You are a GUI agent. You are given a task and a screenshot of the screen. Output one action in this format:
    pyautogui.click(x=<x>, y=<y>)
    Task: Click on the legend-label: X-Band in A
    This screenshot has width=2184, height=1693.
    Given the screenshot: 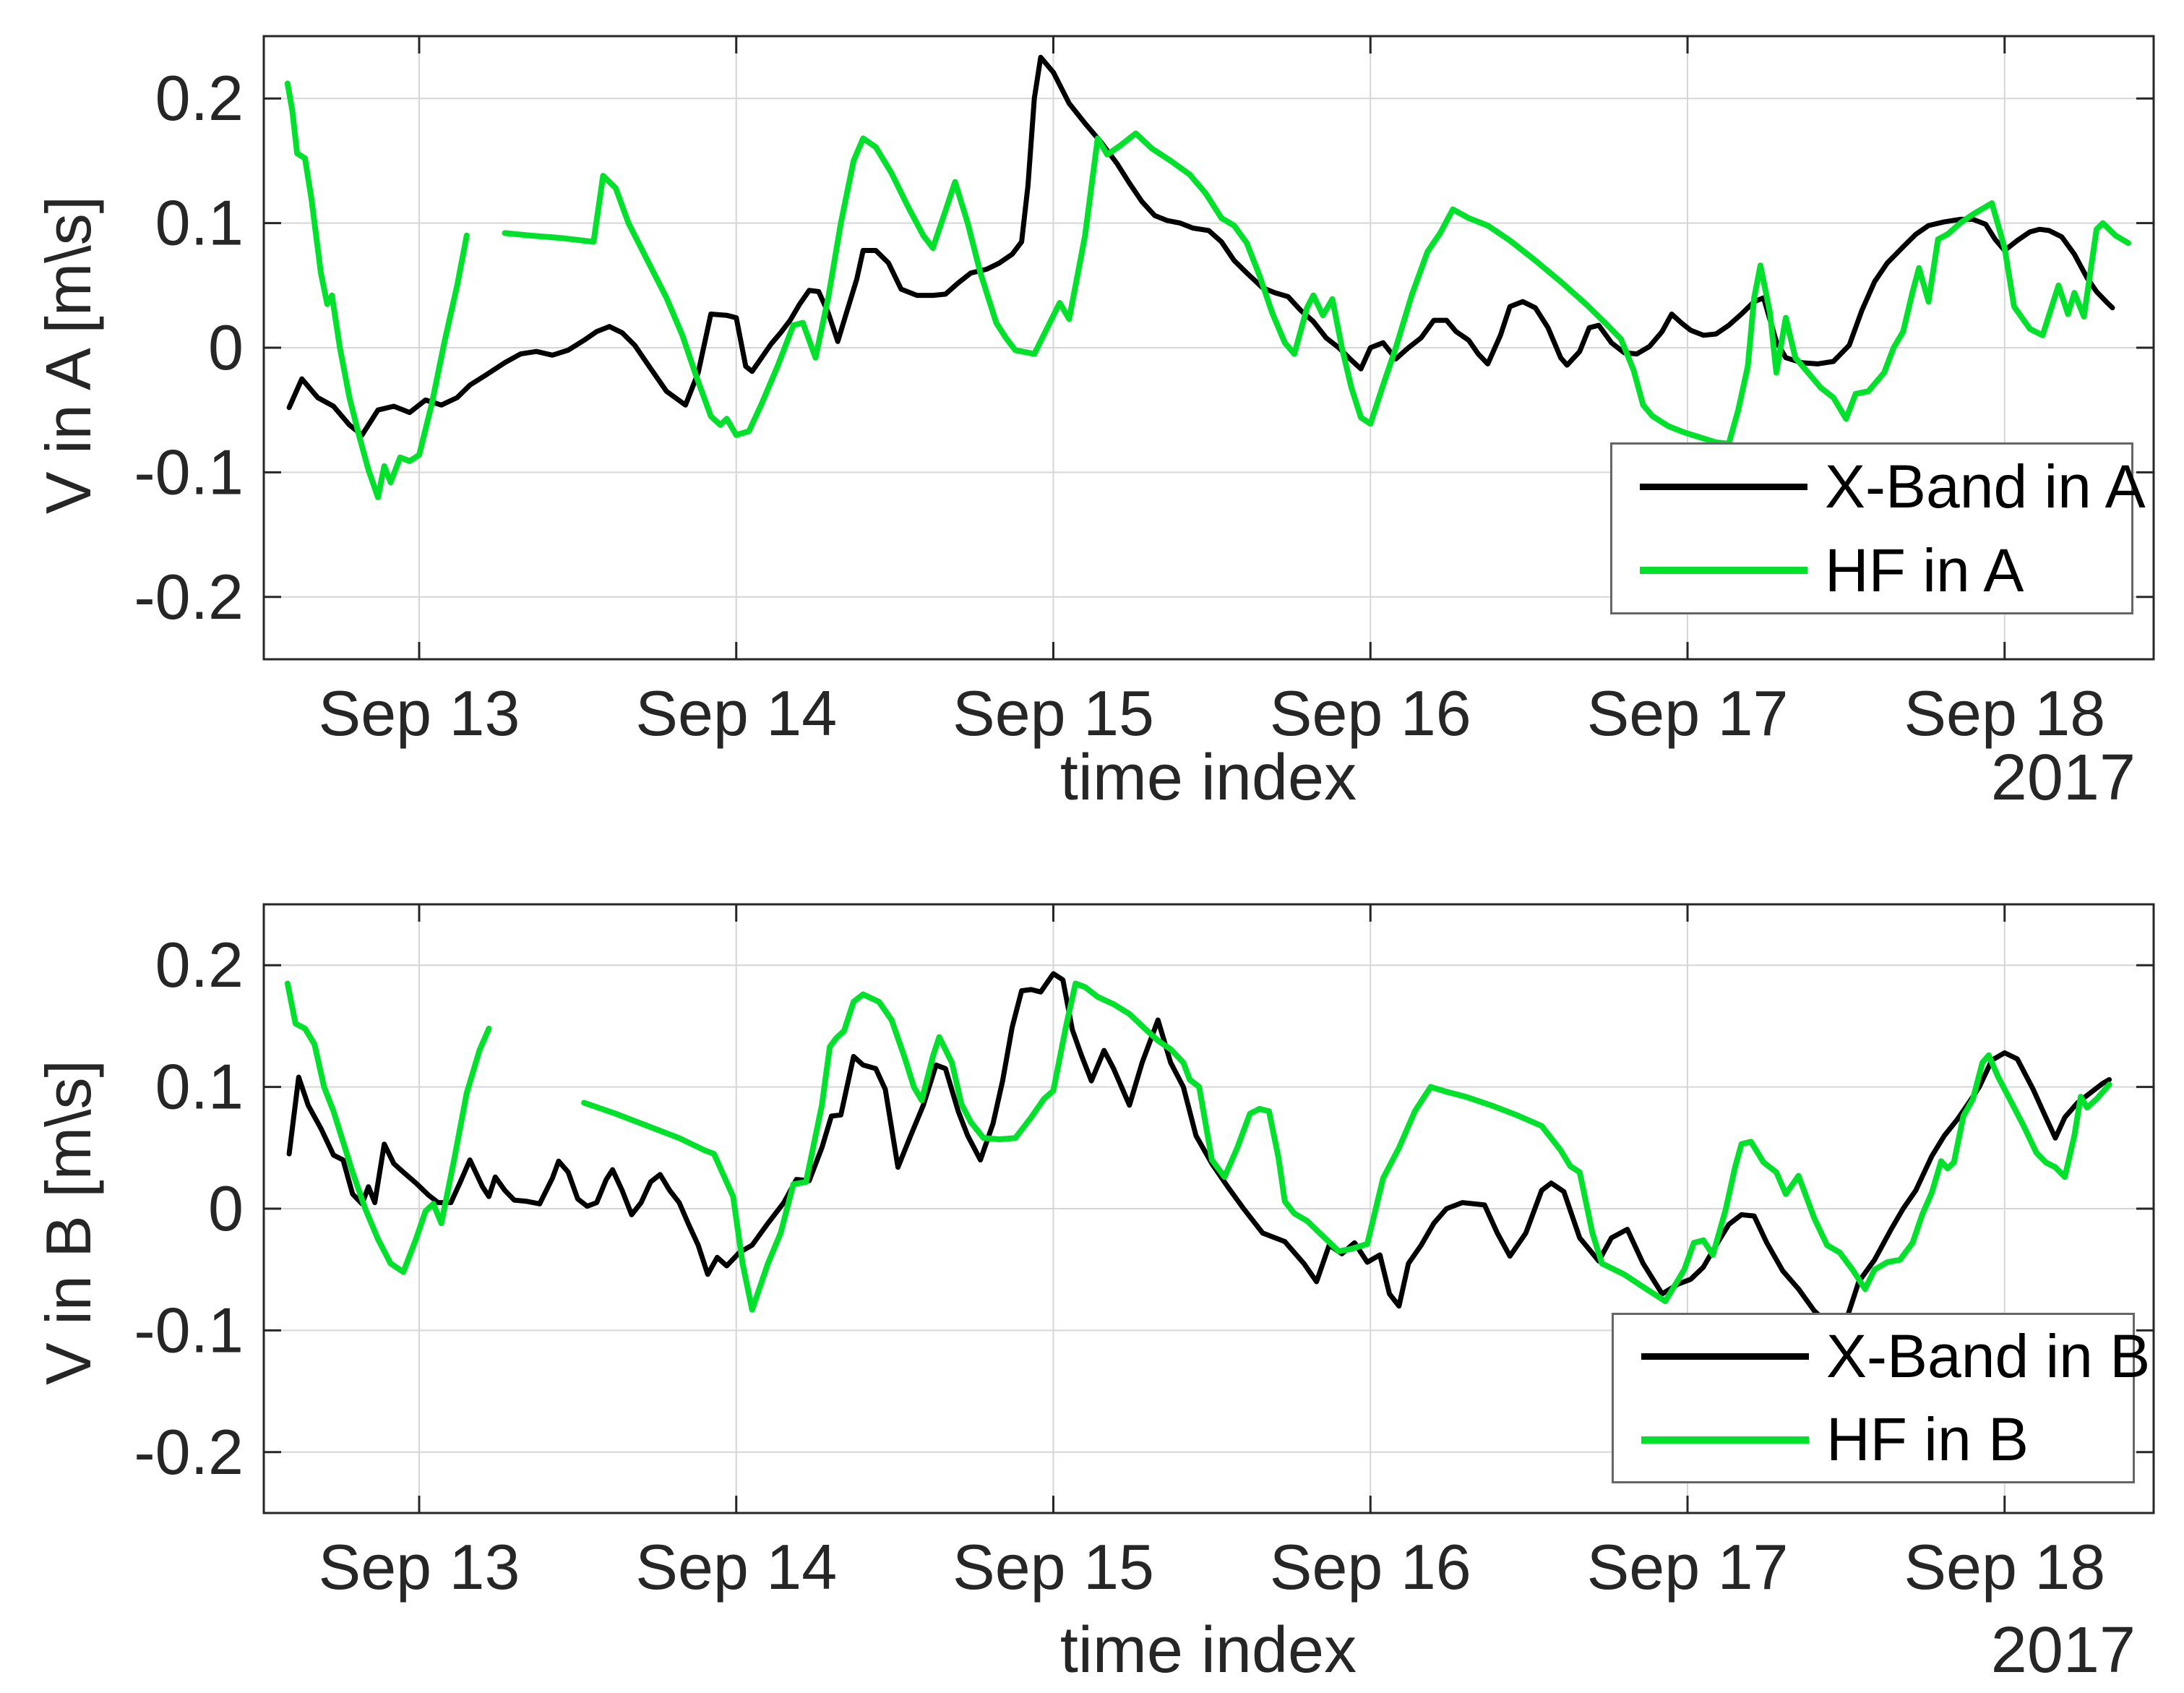 What is the action you would take?
    pyautogui.click(x=1985, y=486)
    